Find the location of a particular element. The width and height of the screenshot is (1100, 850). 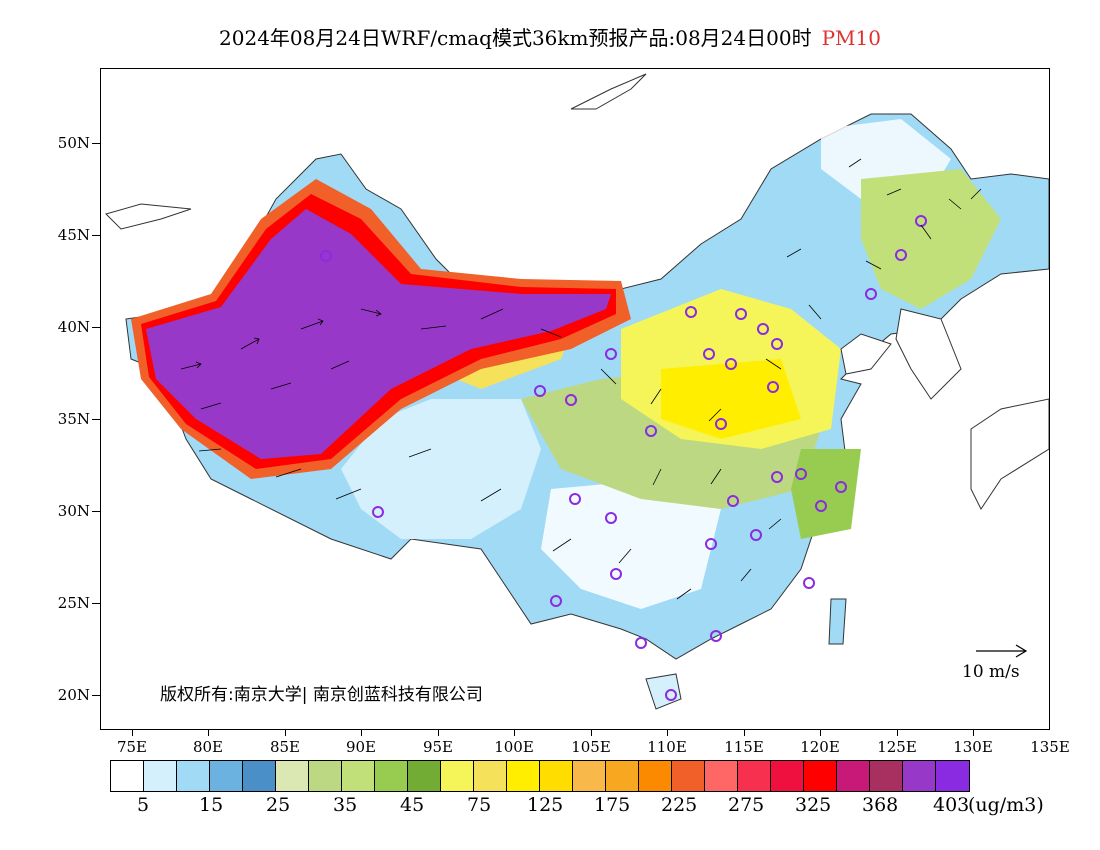

lat-label-45n: 45N is located at coordinates (73, 235).